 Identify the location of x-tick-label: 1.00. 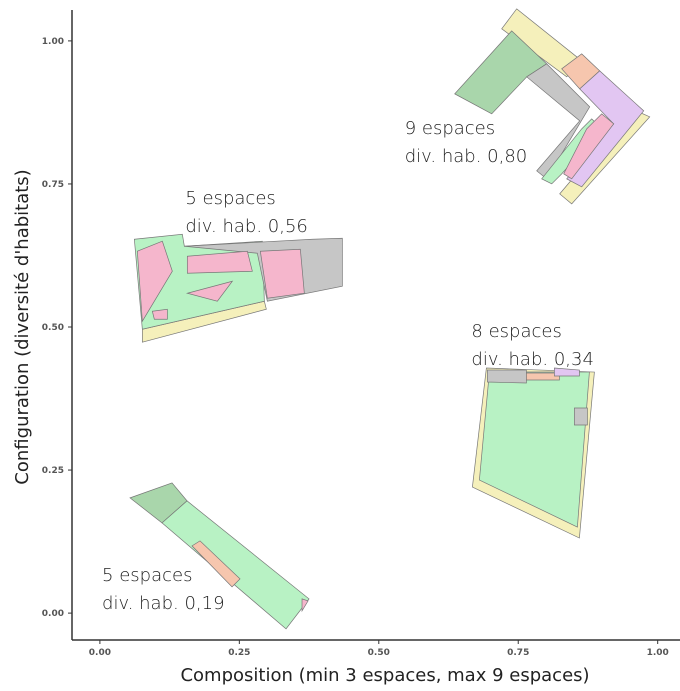
(658, 653).